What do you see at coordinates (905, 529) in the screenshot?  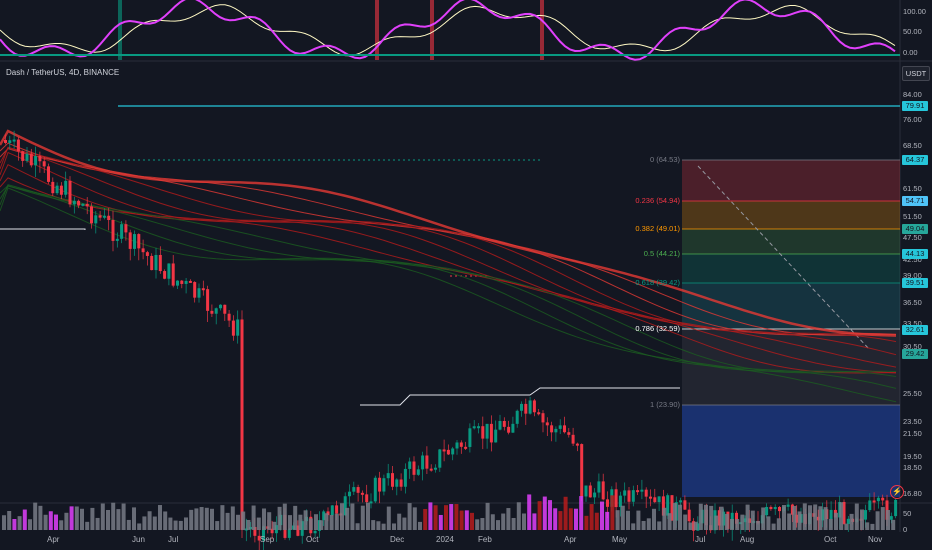 I see `vol-tick: 0` at bounding box center [905, 529].